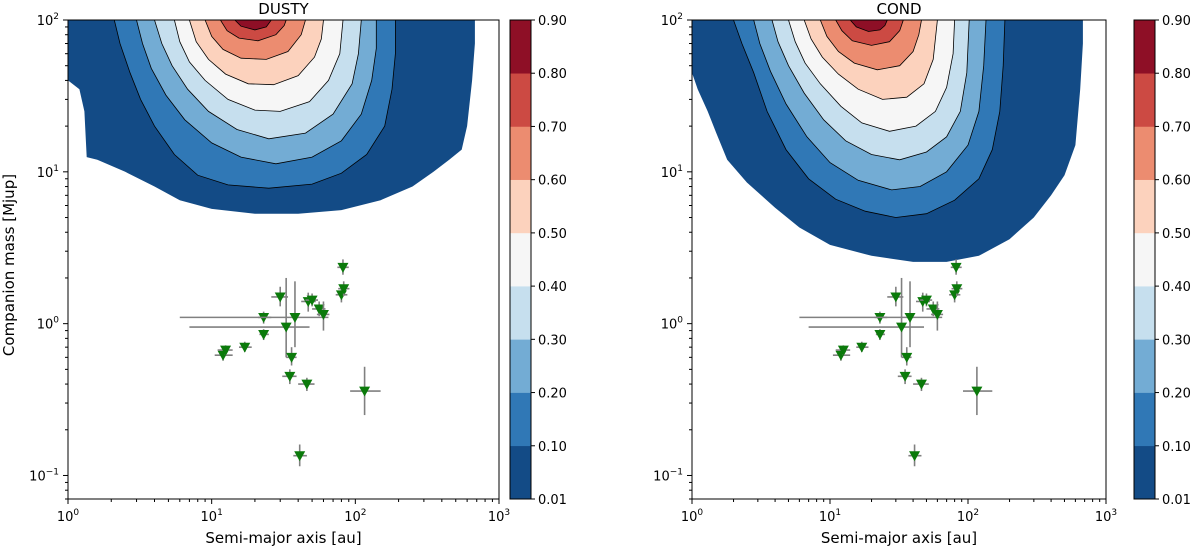  I want to click on colorbar-tick-label: 0.90, so click(1176, 21).